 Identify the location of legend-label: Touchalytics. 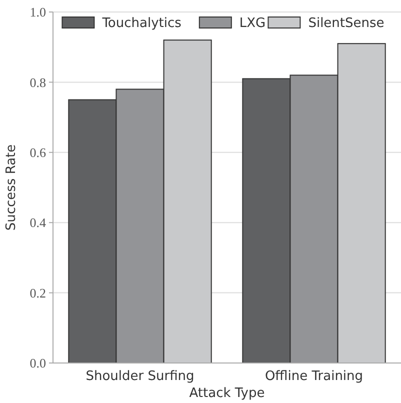
(141, 23).